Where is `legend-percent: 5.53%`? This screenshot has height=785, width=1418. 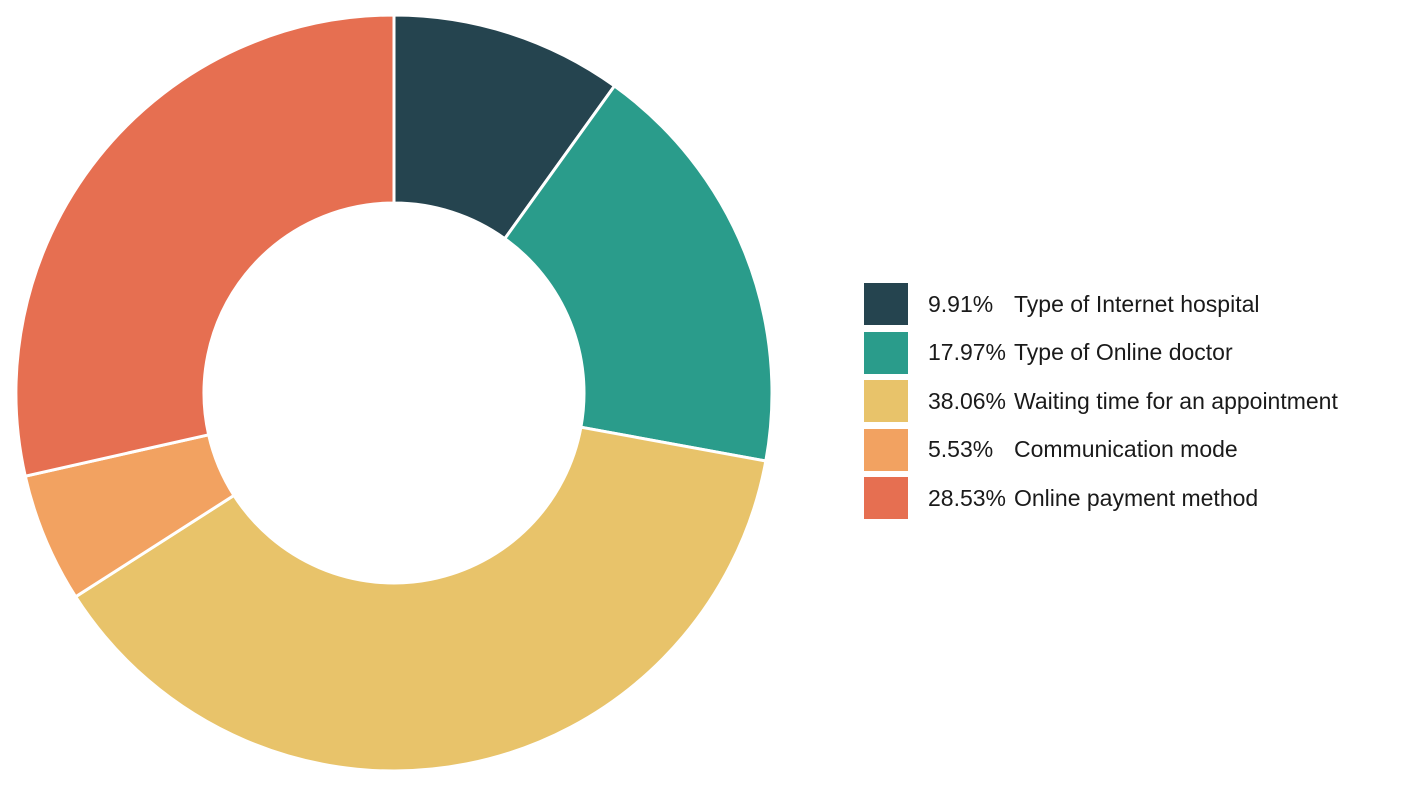
legend-percent: 5.53% is located at coordinates (961, 449).